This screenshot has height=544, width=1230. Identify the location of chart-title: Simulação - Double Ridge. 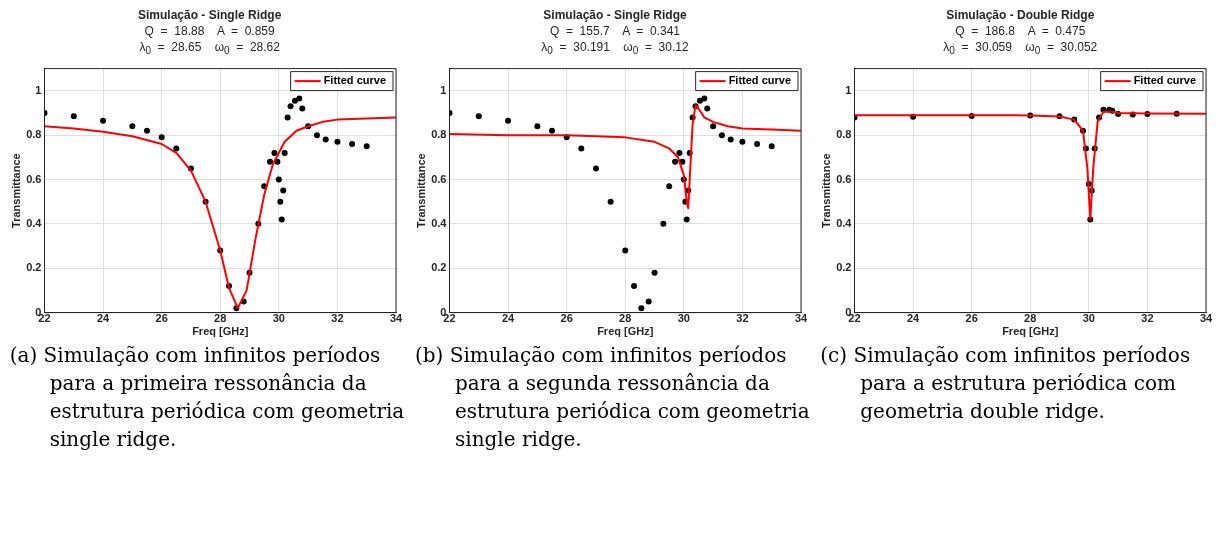
(1020, 15).